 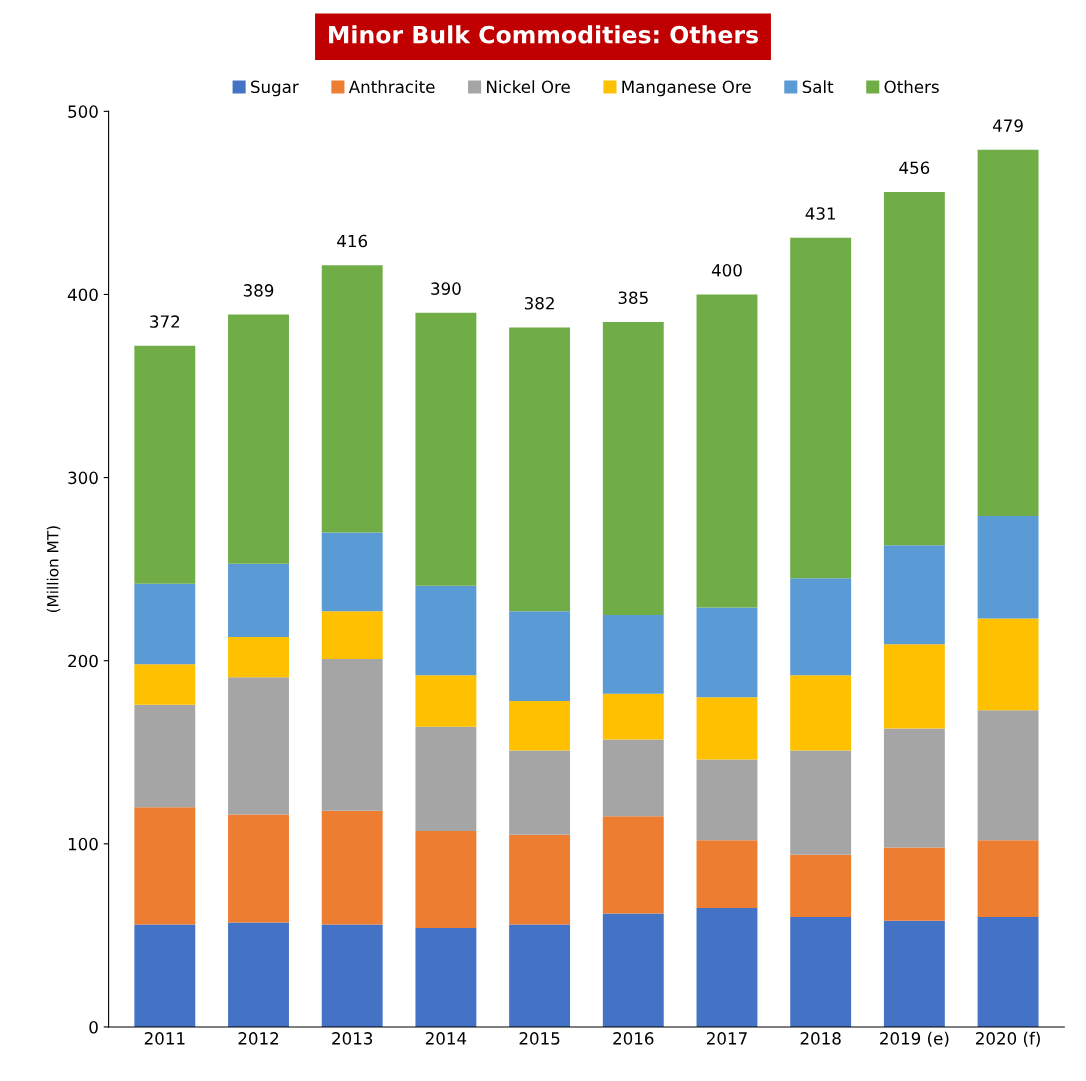 What do you see at coordinates (911, 87) in the screenshot?
I see `legend-label: Others` at bounding box center [911, 87].